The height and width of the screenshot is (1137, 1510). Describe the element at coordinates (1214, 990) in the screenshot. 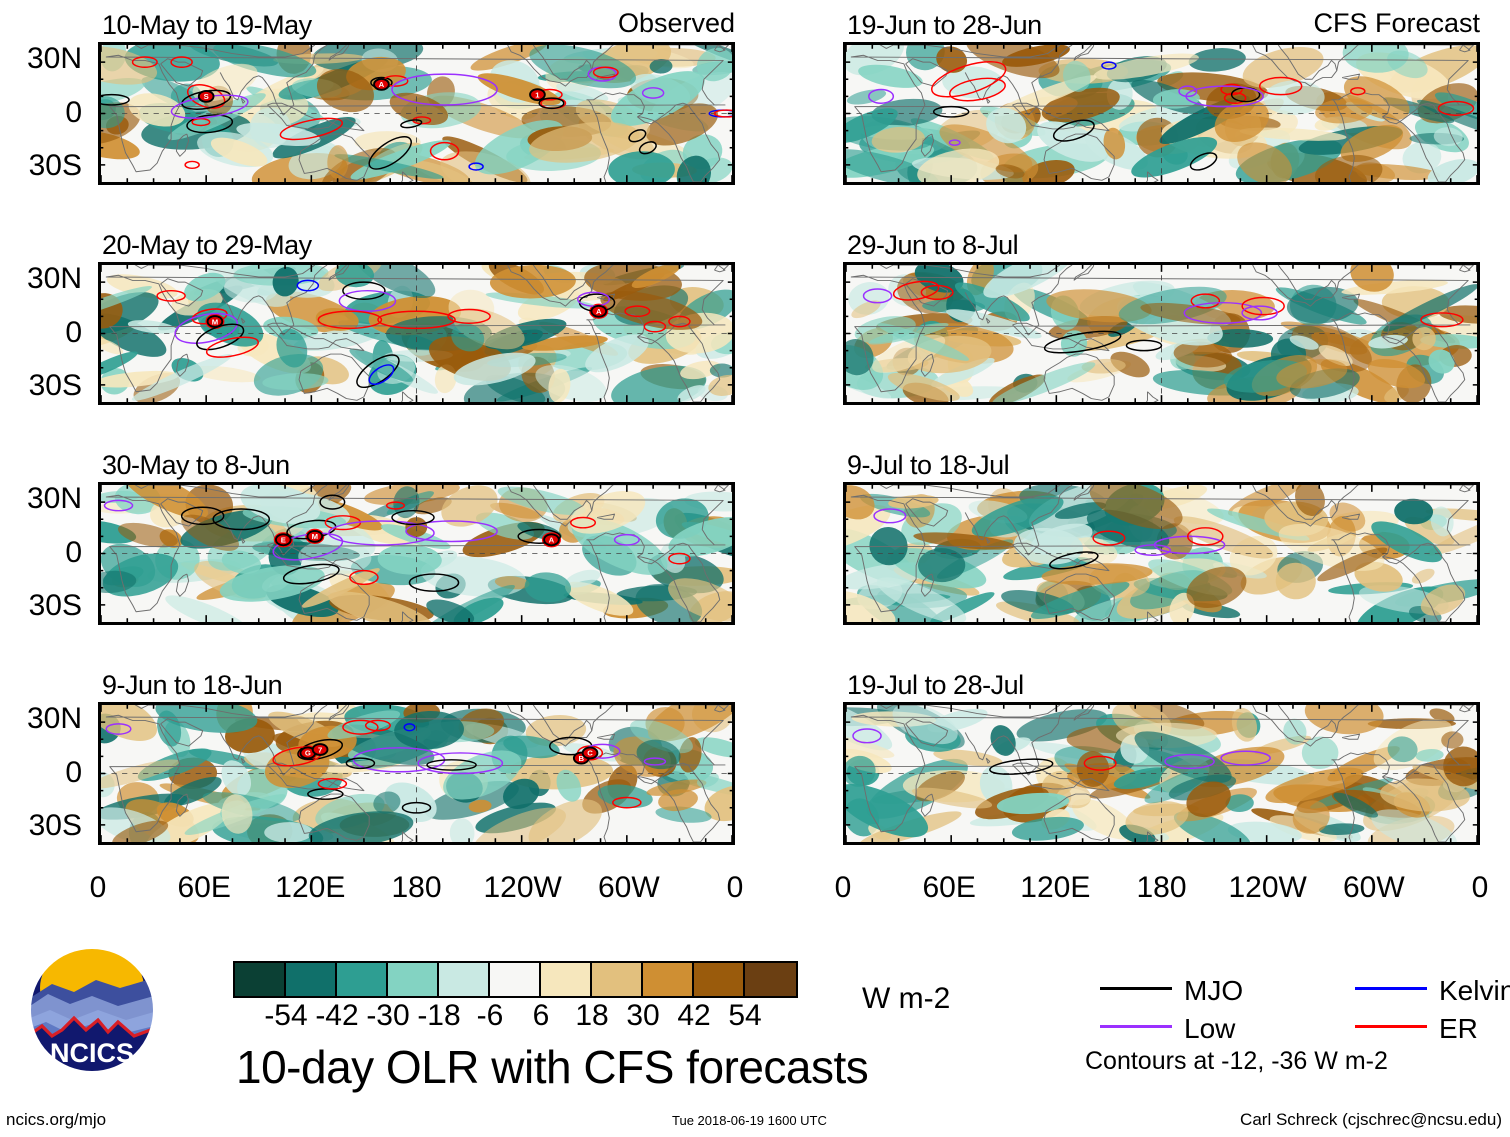

I see `legend-label-mjo: MJO` at that location.